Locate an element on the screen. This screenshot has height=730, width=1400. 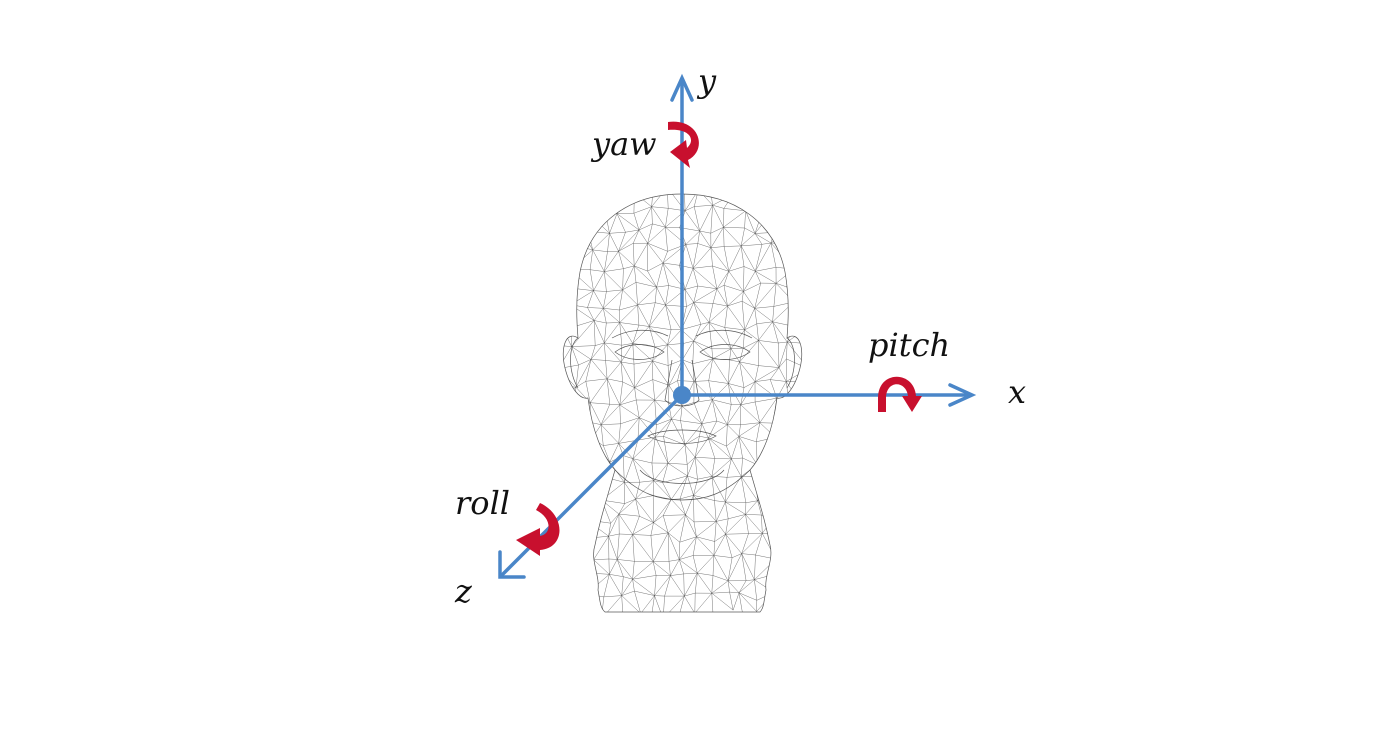
right-brow is located at coordinates (724, 334).